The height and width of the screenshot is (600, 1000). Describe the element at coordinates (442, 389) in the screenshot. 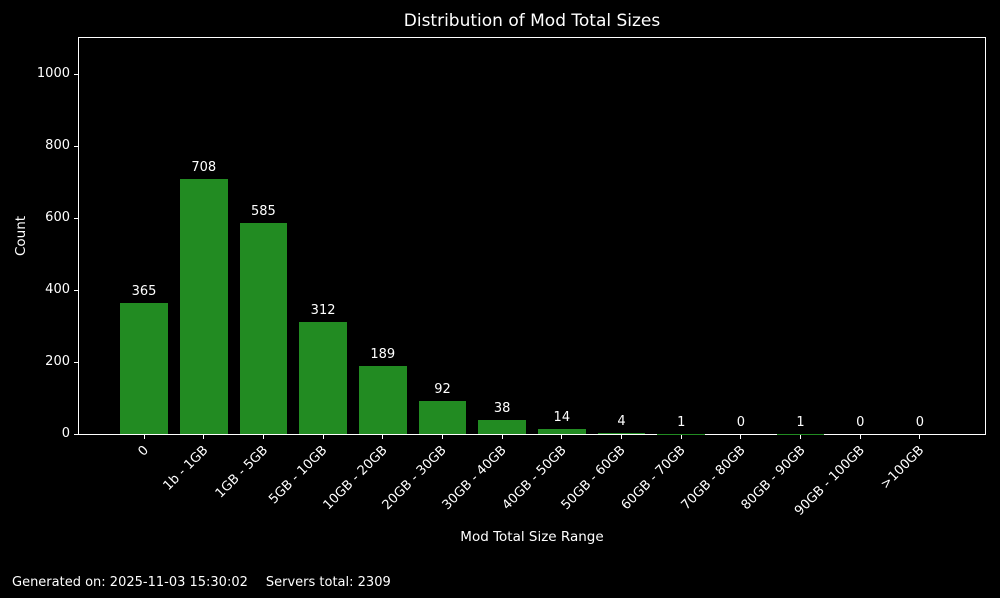

I see `bar-value-label: 92` at that location.